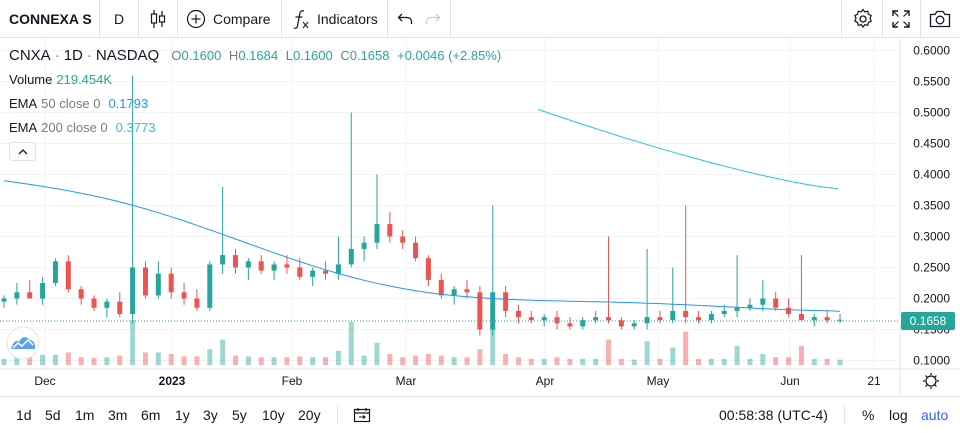 The height and width of the screenshot is (433, 960). Describe the element at coordinates (422, 342) in the screenshot. I see `volume-bars` at that location.